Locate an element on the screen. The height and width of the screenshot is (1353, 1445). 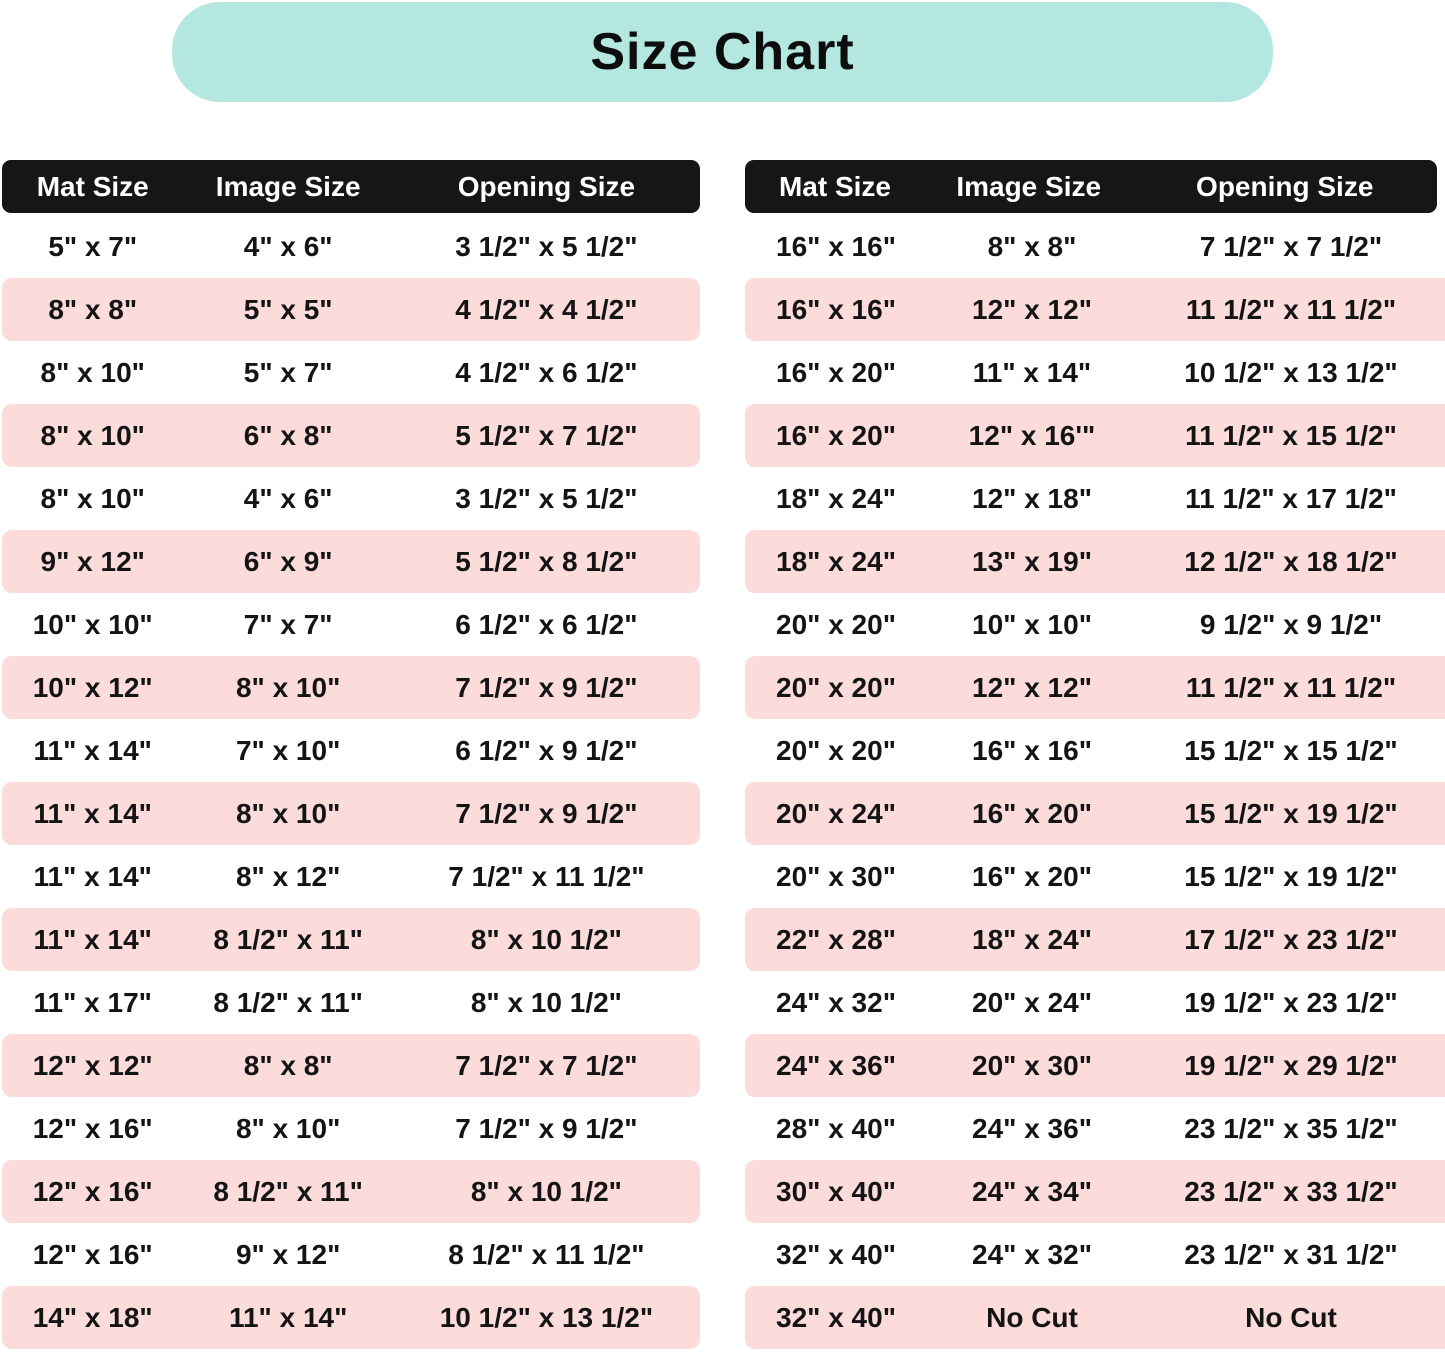
table-row: 16" x 20" 11" x 14" 10 1/2" x 13 1/2" is located at coordinates (1095, 372).